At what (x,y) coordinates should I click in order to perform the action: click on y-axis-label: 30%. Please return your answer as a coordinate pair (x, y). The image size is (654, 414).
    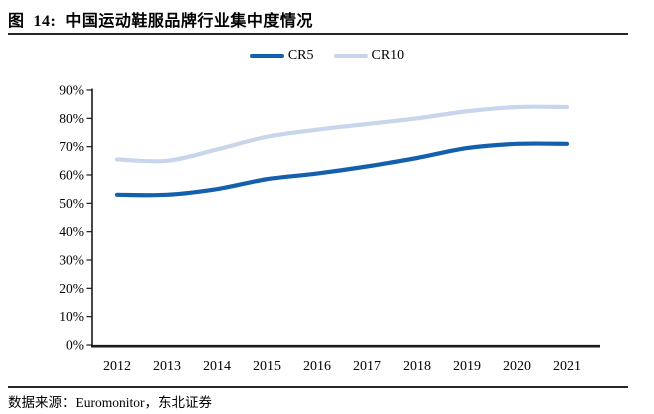
    Looking at the image, I should click on (71, 260).